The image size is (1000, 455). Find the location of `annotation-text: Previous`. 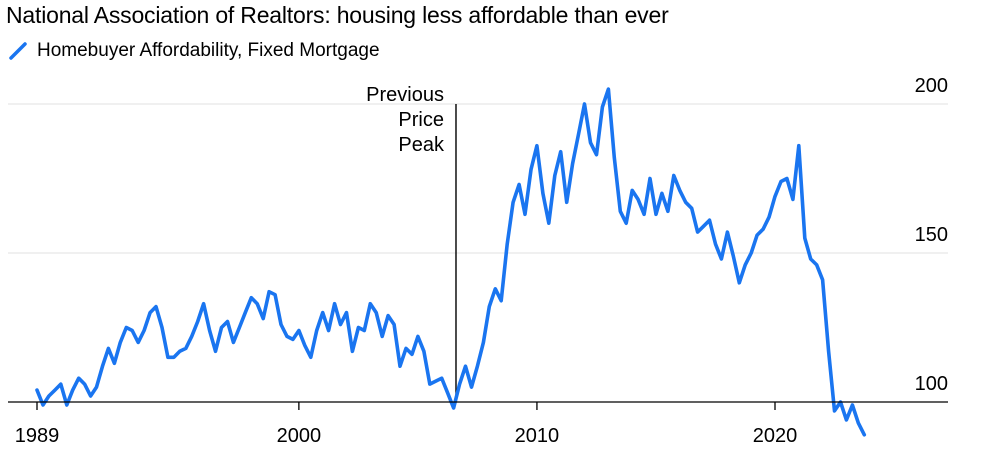

annotation-text: Previous is located at coordinates (405, 95).